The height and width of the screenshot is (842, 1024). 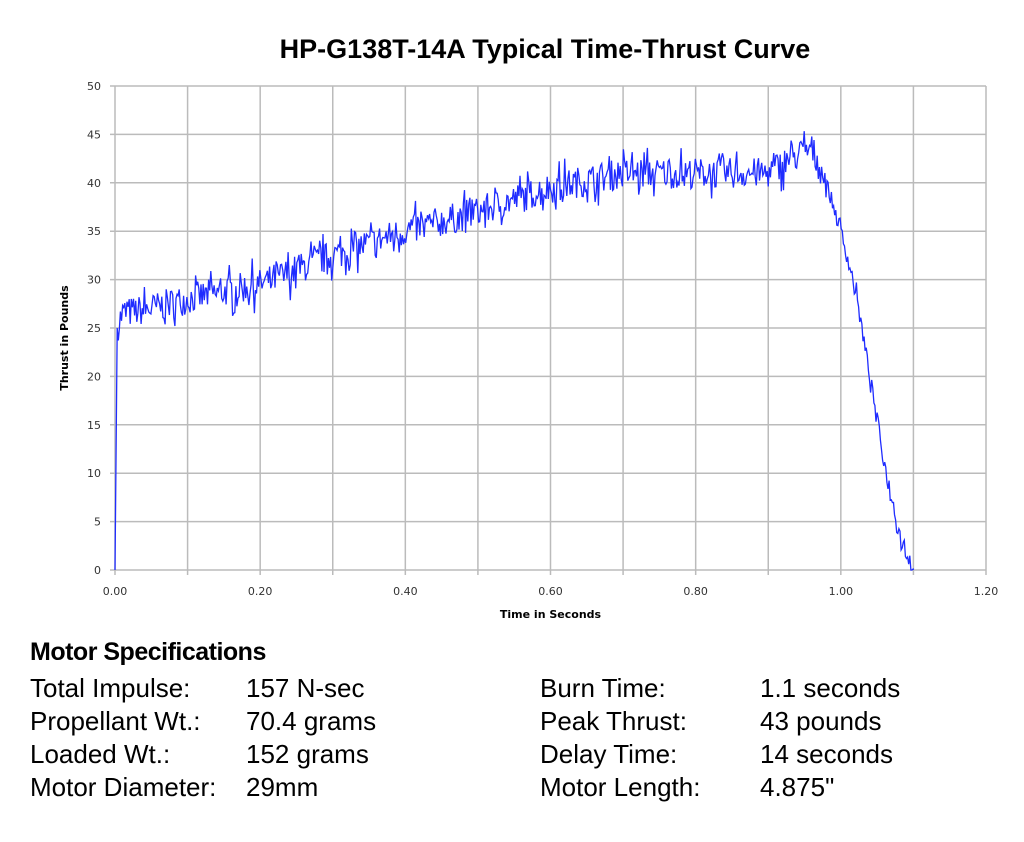 I want to click on x-tick-label: 0.60, so click(x=550, y=591).